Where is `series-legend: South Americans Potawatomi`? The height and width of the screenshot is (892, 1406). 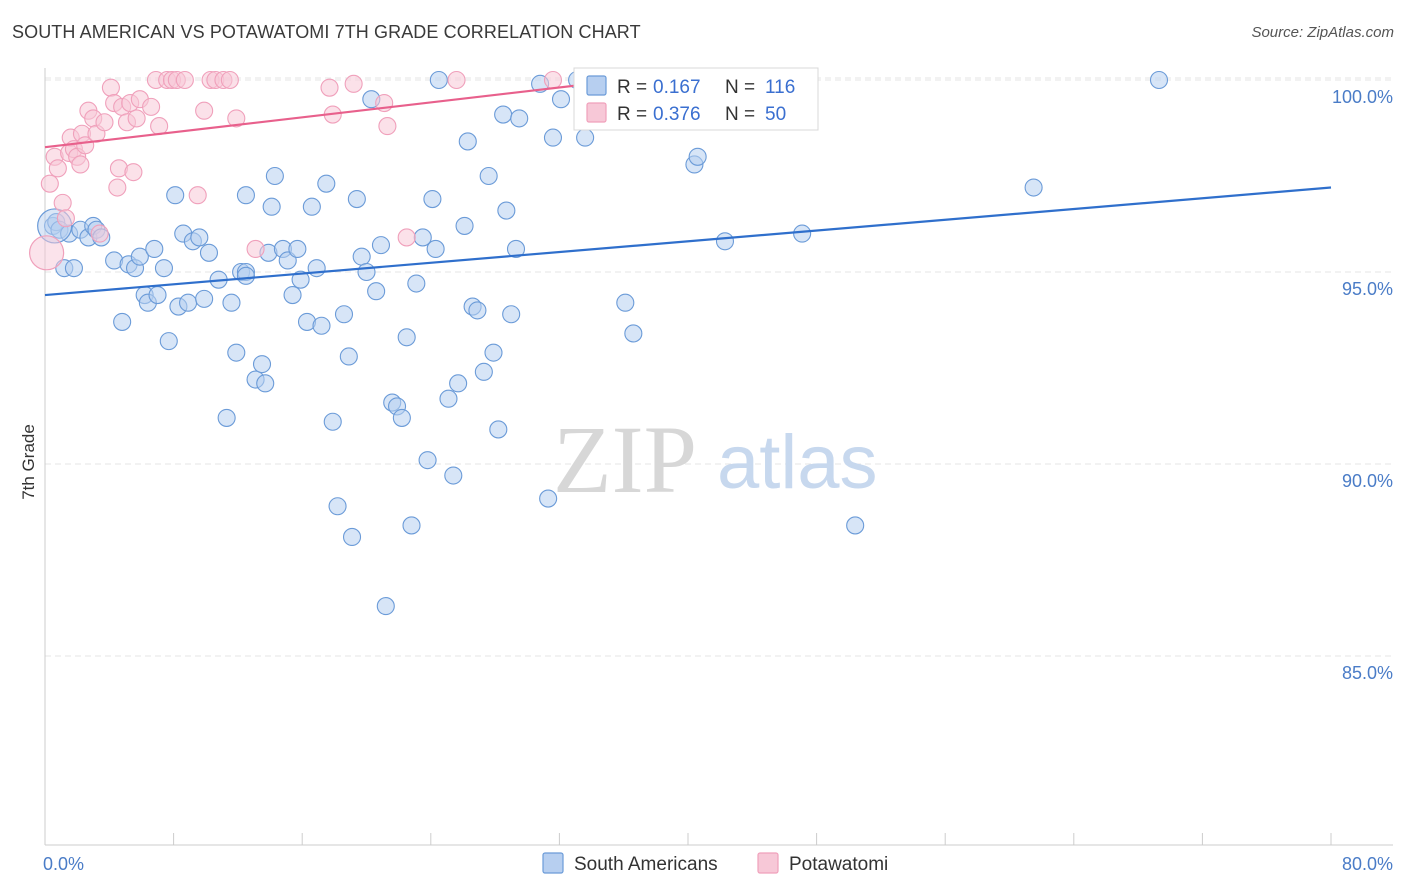 series-legend: South Americans Potawatomi is located at coordinates (715, 863).